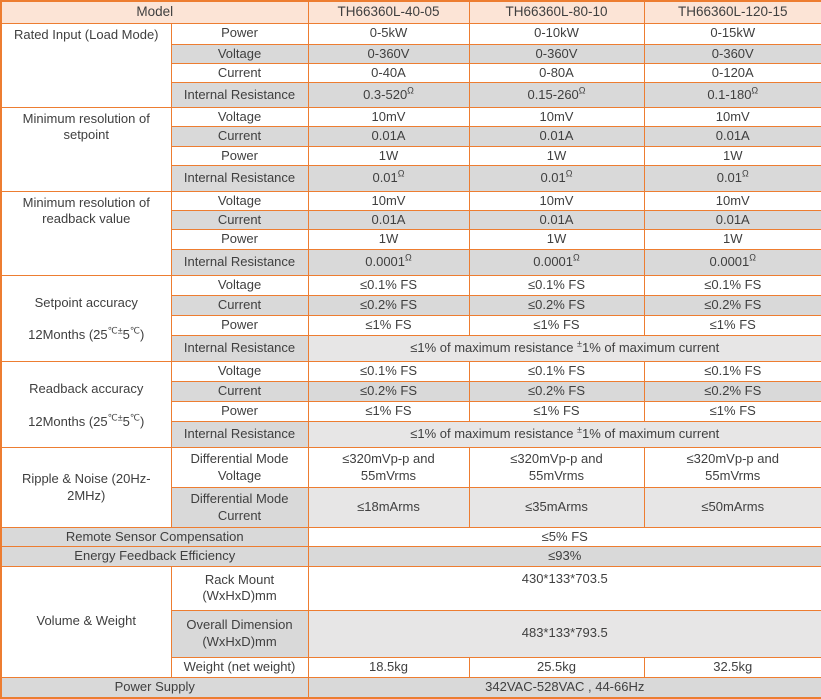 The width and height of the screenshot is (821, 699). I want to click on spec-value-span-cell: 342VAC-528VAC , 44-66Hz, so click(564, 687).